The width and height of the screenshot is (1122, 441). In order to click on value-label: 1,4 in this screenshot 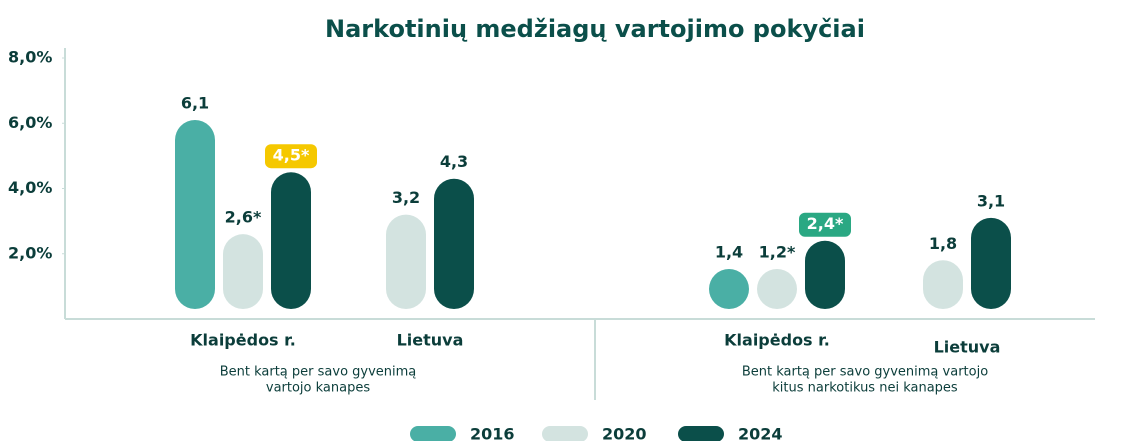, I will do `click(729, 252)`.